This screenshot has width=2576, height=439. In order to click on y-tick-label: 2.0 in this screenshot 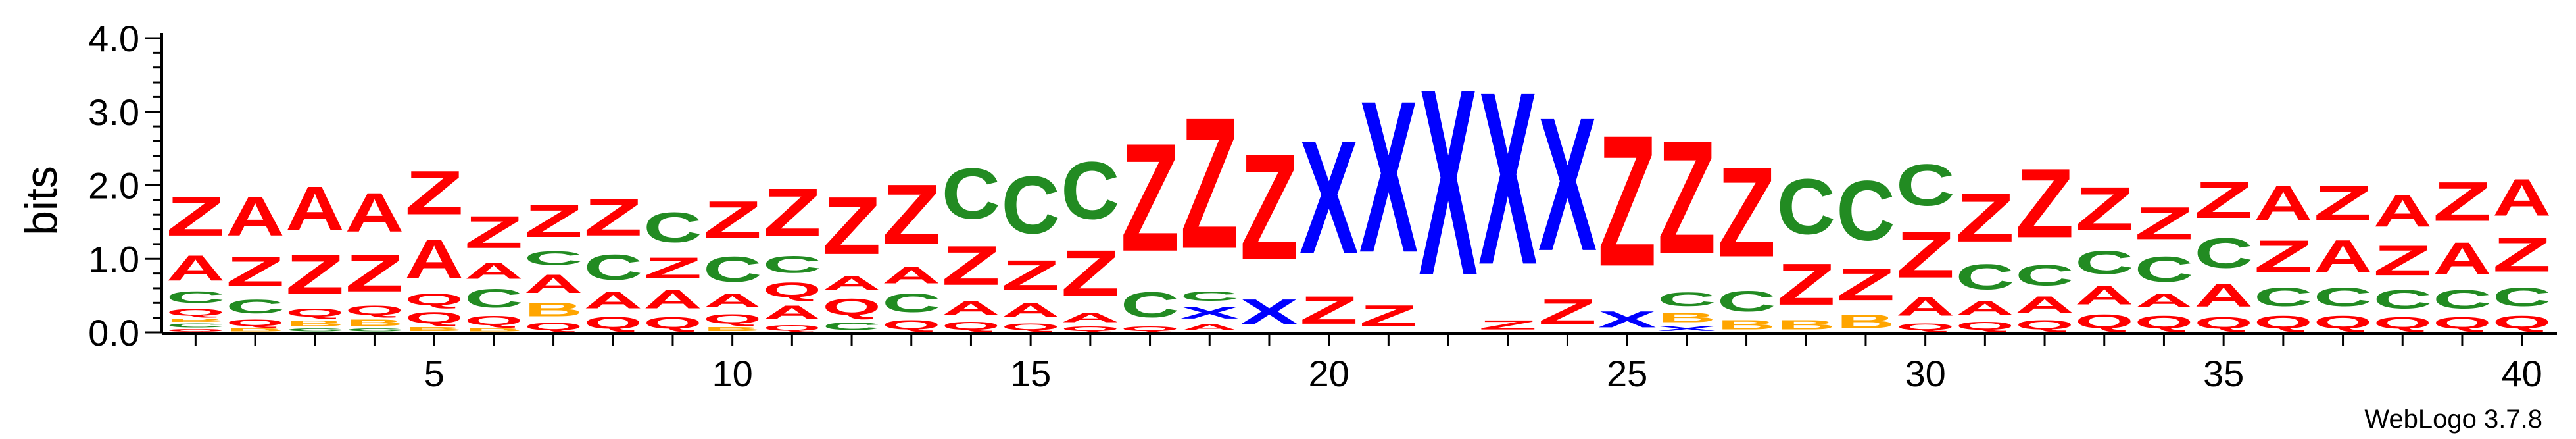, I will do `click(114, 186)`.